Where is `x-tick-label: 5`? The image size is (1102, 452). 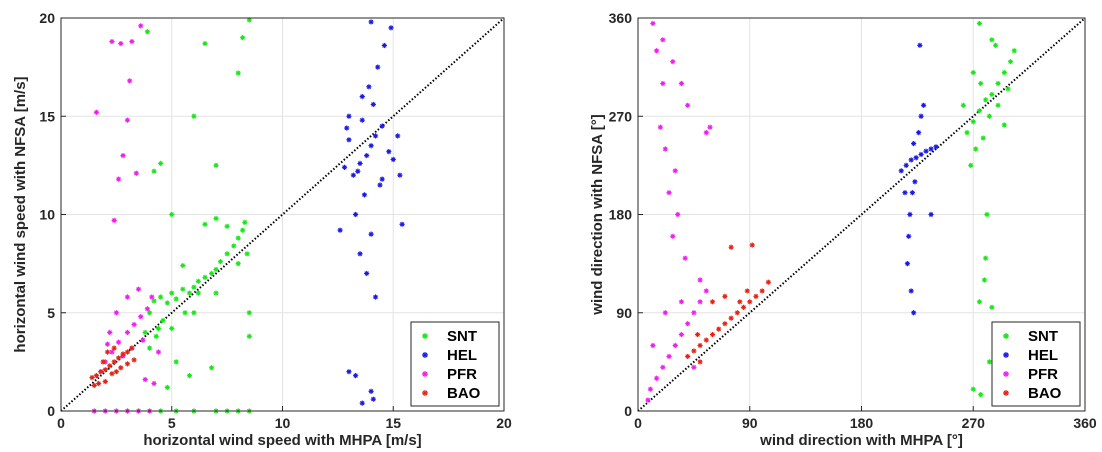
x-tick-label: 5 is located at coordinates (172, 423).